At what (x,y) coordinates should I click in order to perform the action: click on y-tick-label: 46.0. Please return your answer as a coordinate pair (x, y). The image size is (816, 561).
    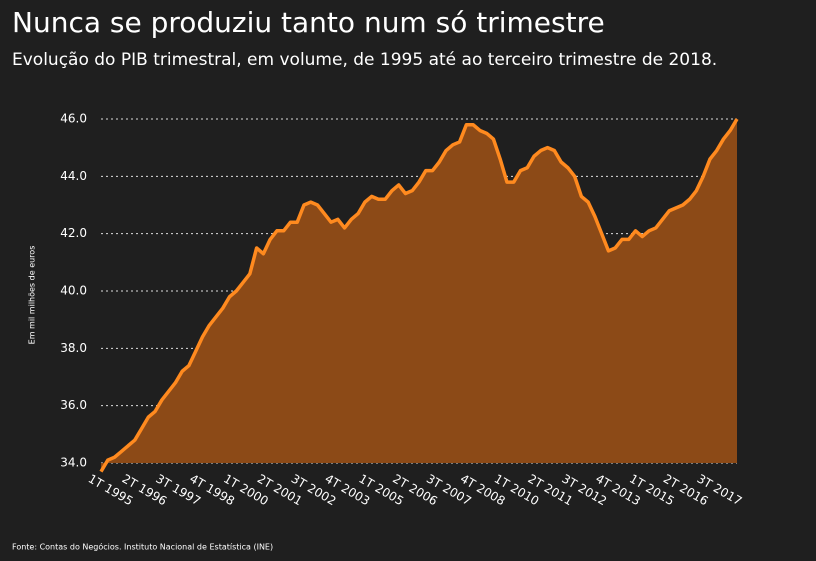
    Looking at the image, I should click on (73, 119).